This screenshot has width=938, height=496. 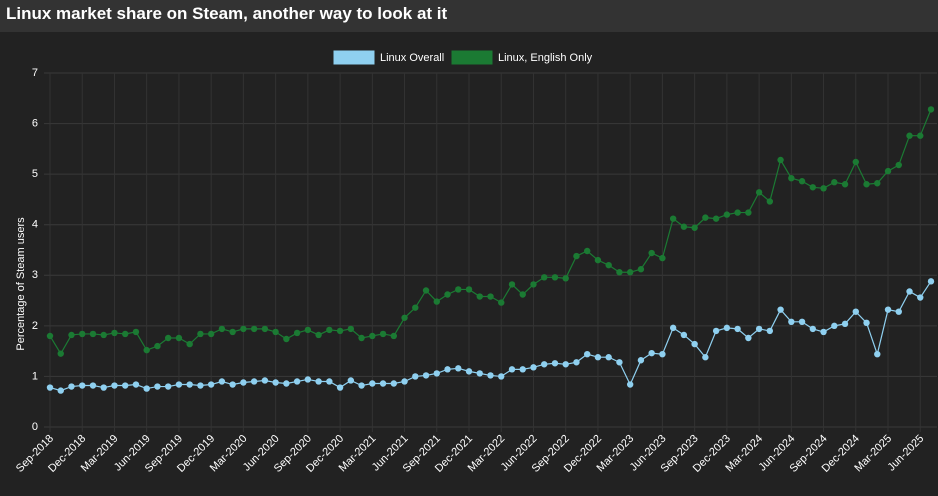 What do you see at coordinates (35, 174) in the screenshot?
I see `y-tick-label: 5` at bounding box center [35, 174].